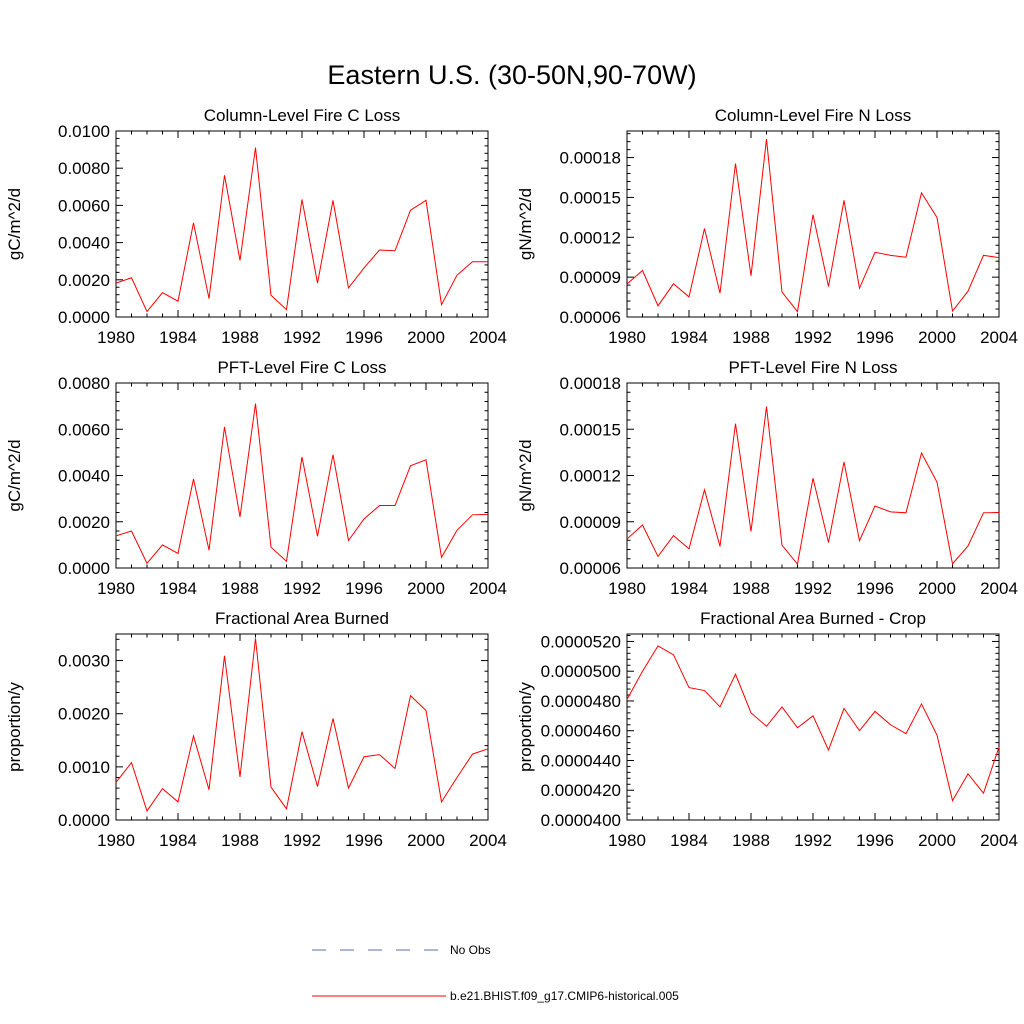  What do you see at coordinates (511, 75) in the screenshot?
I see `figure-title: Eastern U.S. (30-50N,90-70W)` at bounding box center [511, 75].